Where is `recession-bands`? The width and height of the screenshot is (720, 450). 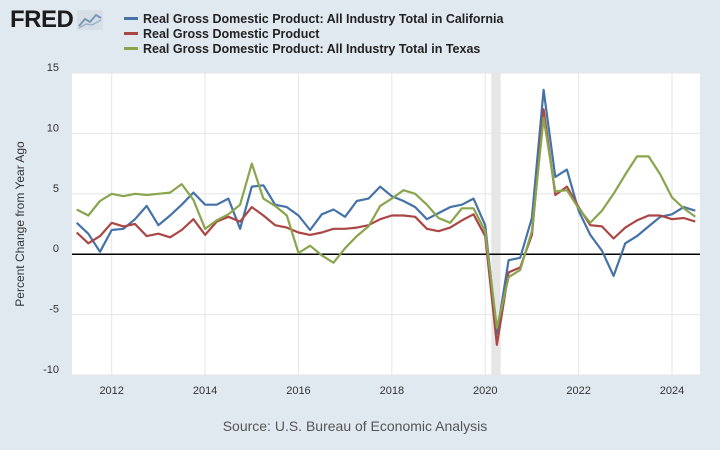 recession-bands is located at coordinates (496, 224).